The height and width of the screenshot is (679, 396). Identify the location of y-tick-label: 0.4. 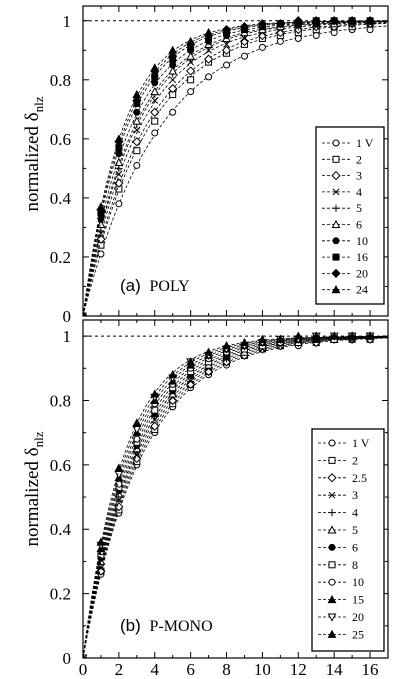
(61, 529).